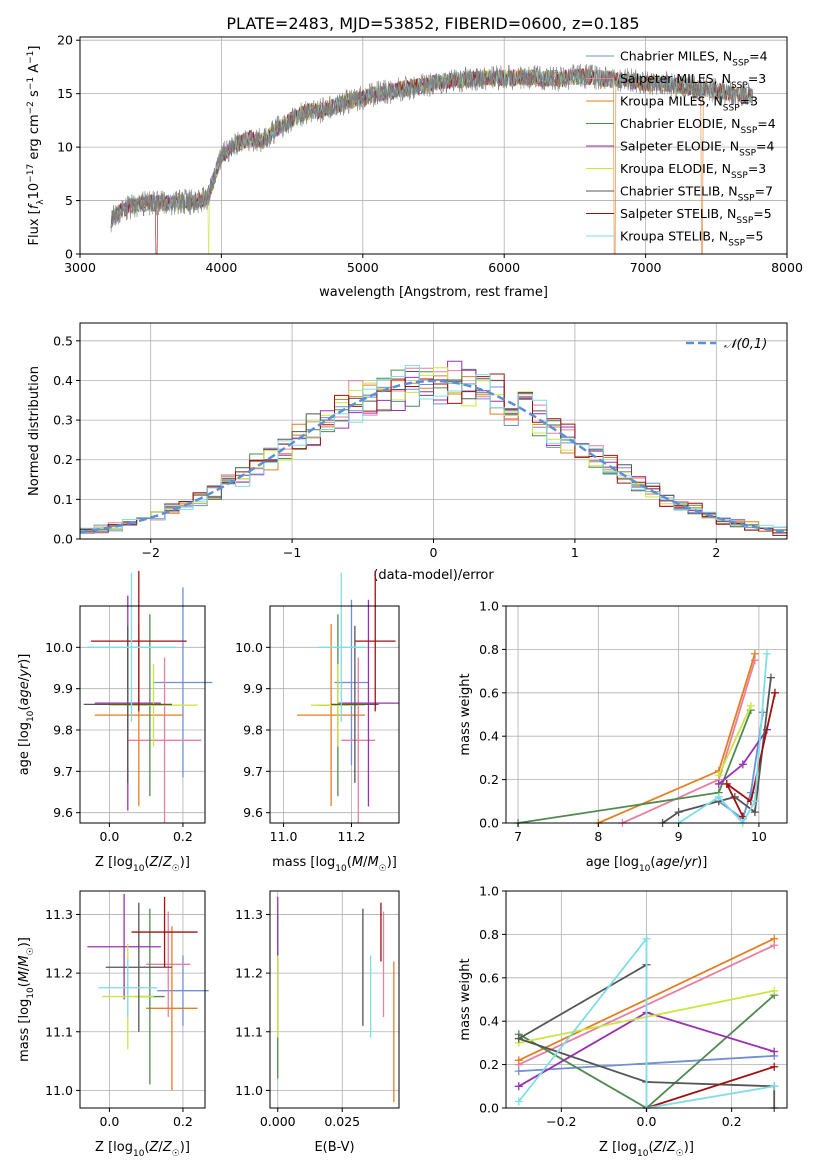 This screenshot has height=1170, width=819. I want to click on x-tick-label: 0.025, so click(342, 1121).